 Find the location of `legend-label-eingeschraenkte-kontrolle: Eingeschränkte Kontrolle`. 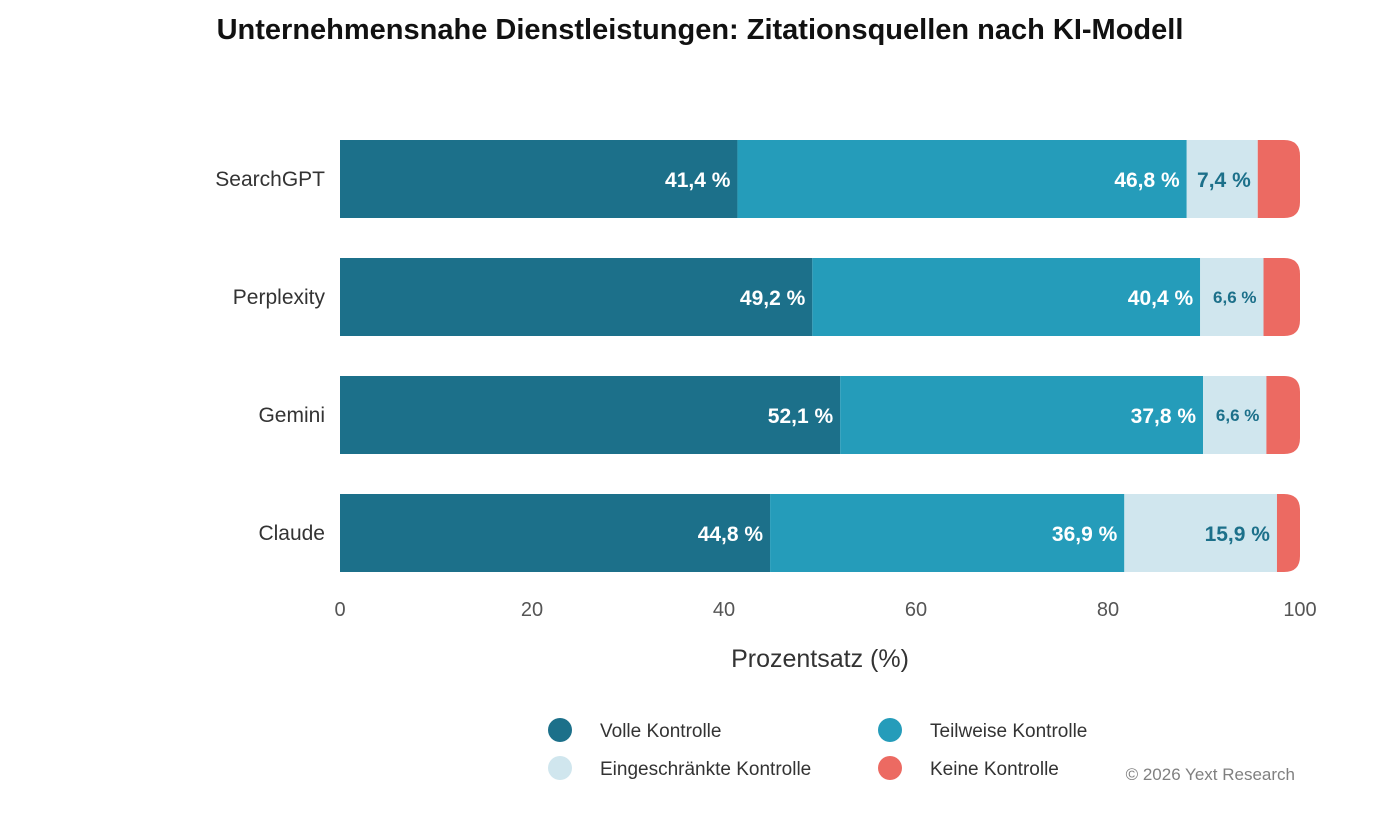

legend-label-eingeschraenkte-kontrolle: Eingeschränkte Kontrolle is located at coordinates (705, 769).